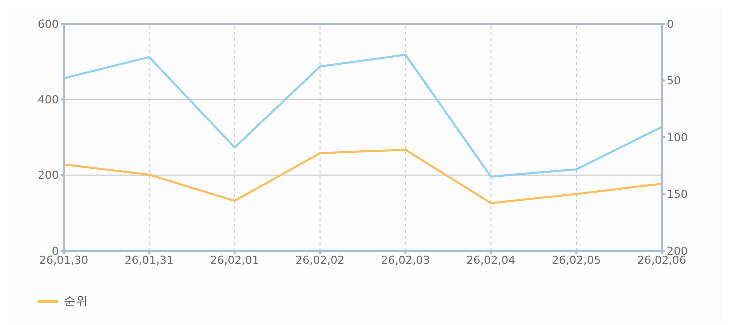 This screenshot has height=325, width=730. I want to click on line-series, so click(363, 176).